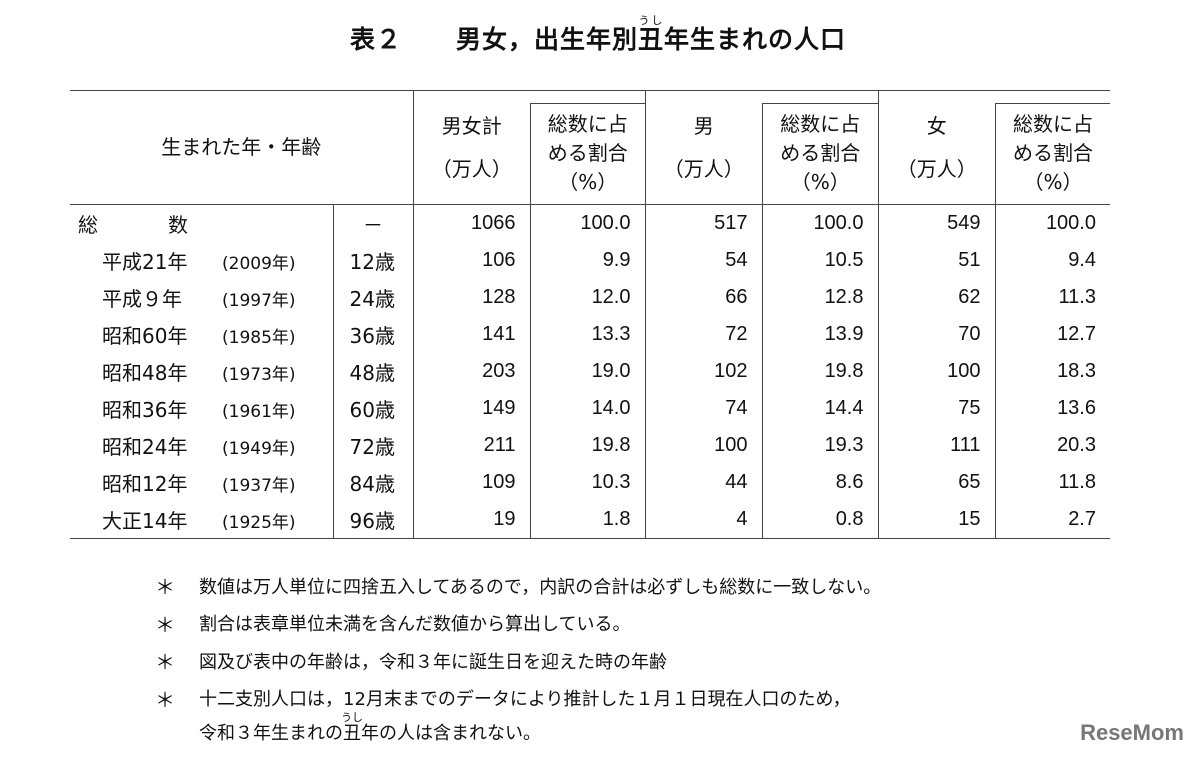 The image size is (1196, 766). I want to click on male-pct-cell: 8.6, so click(819, 482).